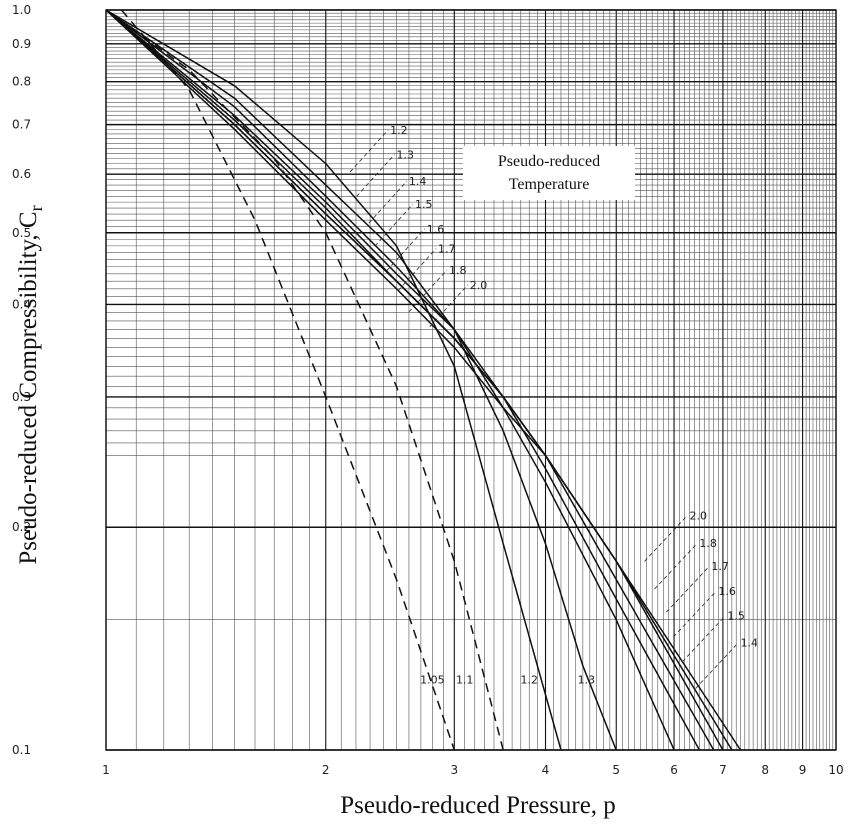 This screenshot has height=829, width=854. What do you see at coordinates (36, 208) in the screenshot?
I see `y-axis-title-subscript: r` at bounding box center [36, 208].